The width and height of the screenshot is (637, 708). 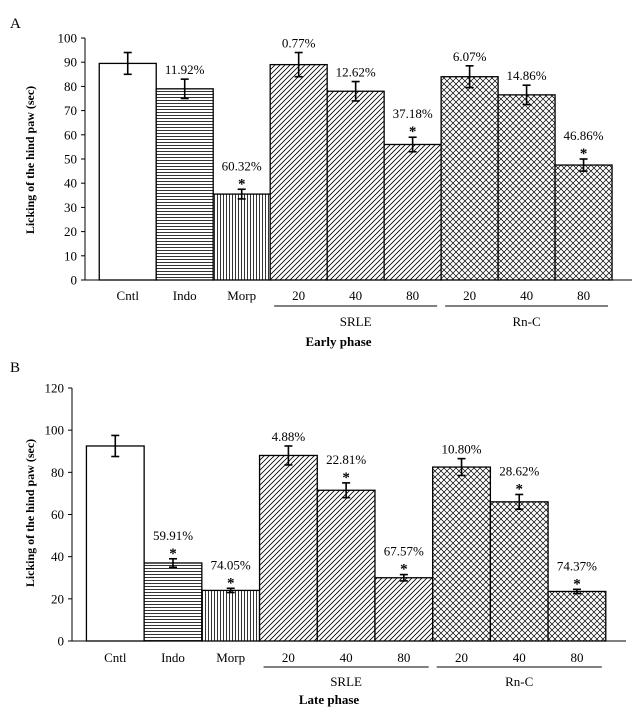 What do you see at coordinates (57, 514) in the screenshot?
I see `panel-b-y-tick-label: 60` at bounding box center [57, 514].